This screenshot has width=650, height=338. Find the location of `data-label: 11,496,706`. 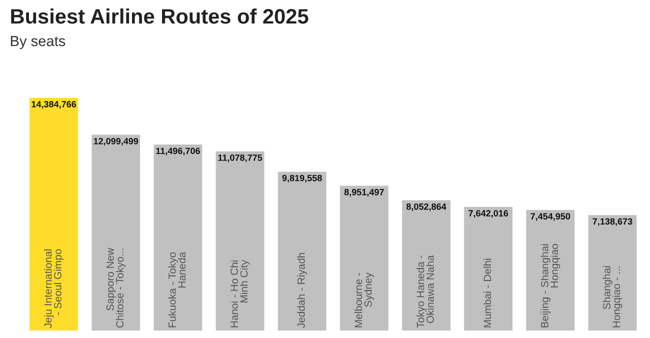

data-label: 11,496,706 is located at coordinates (178, 152).